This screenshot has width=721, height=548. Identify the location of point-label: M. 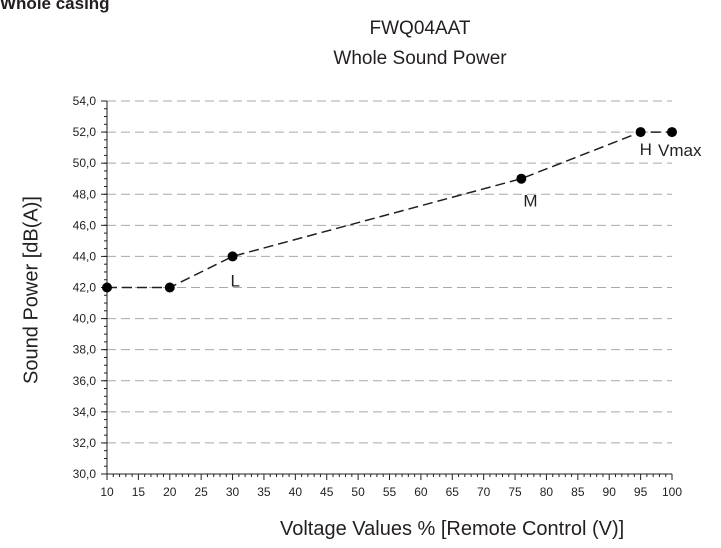
(530, 201).